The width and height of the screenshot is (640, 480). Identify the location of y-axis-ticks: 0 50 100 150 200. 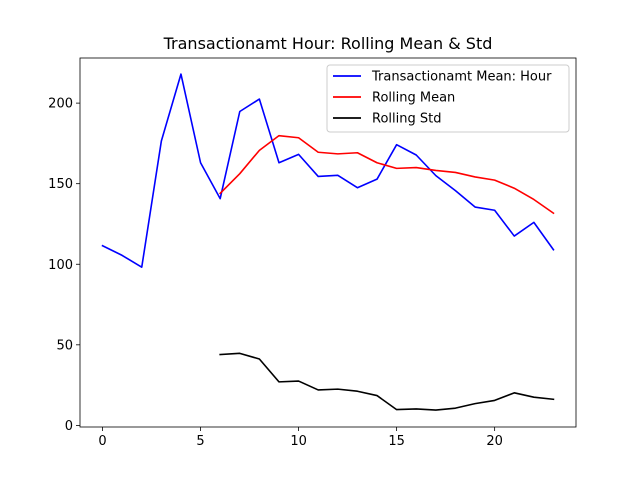
(64, 265).